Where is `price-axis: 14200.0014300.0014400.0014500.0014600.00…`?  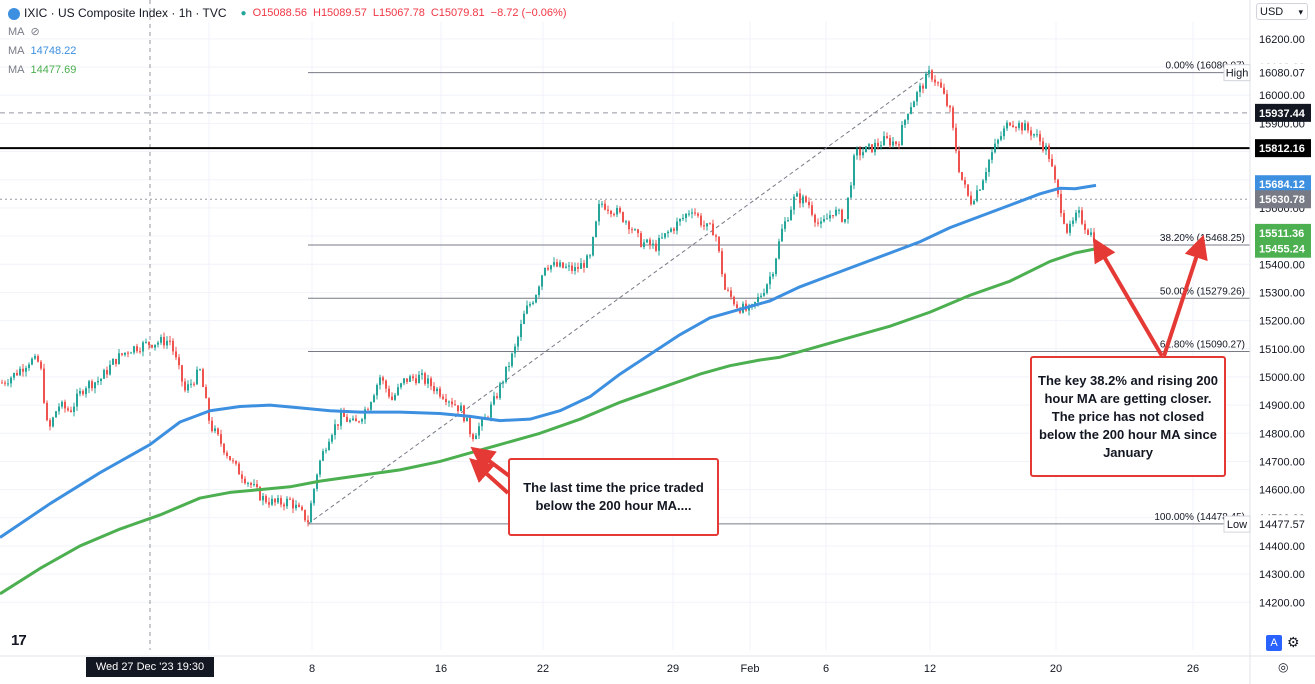 price-axis: 14200.0014300.0014400.0014500.0014600.00… is located at coordinates (1277, 342).